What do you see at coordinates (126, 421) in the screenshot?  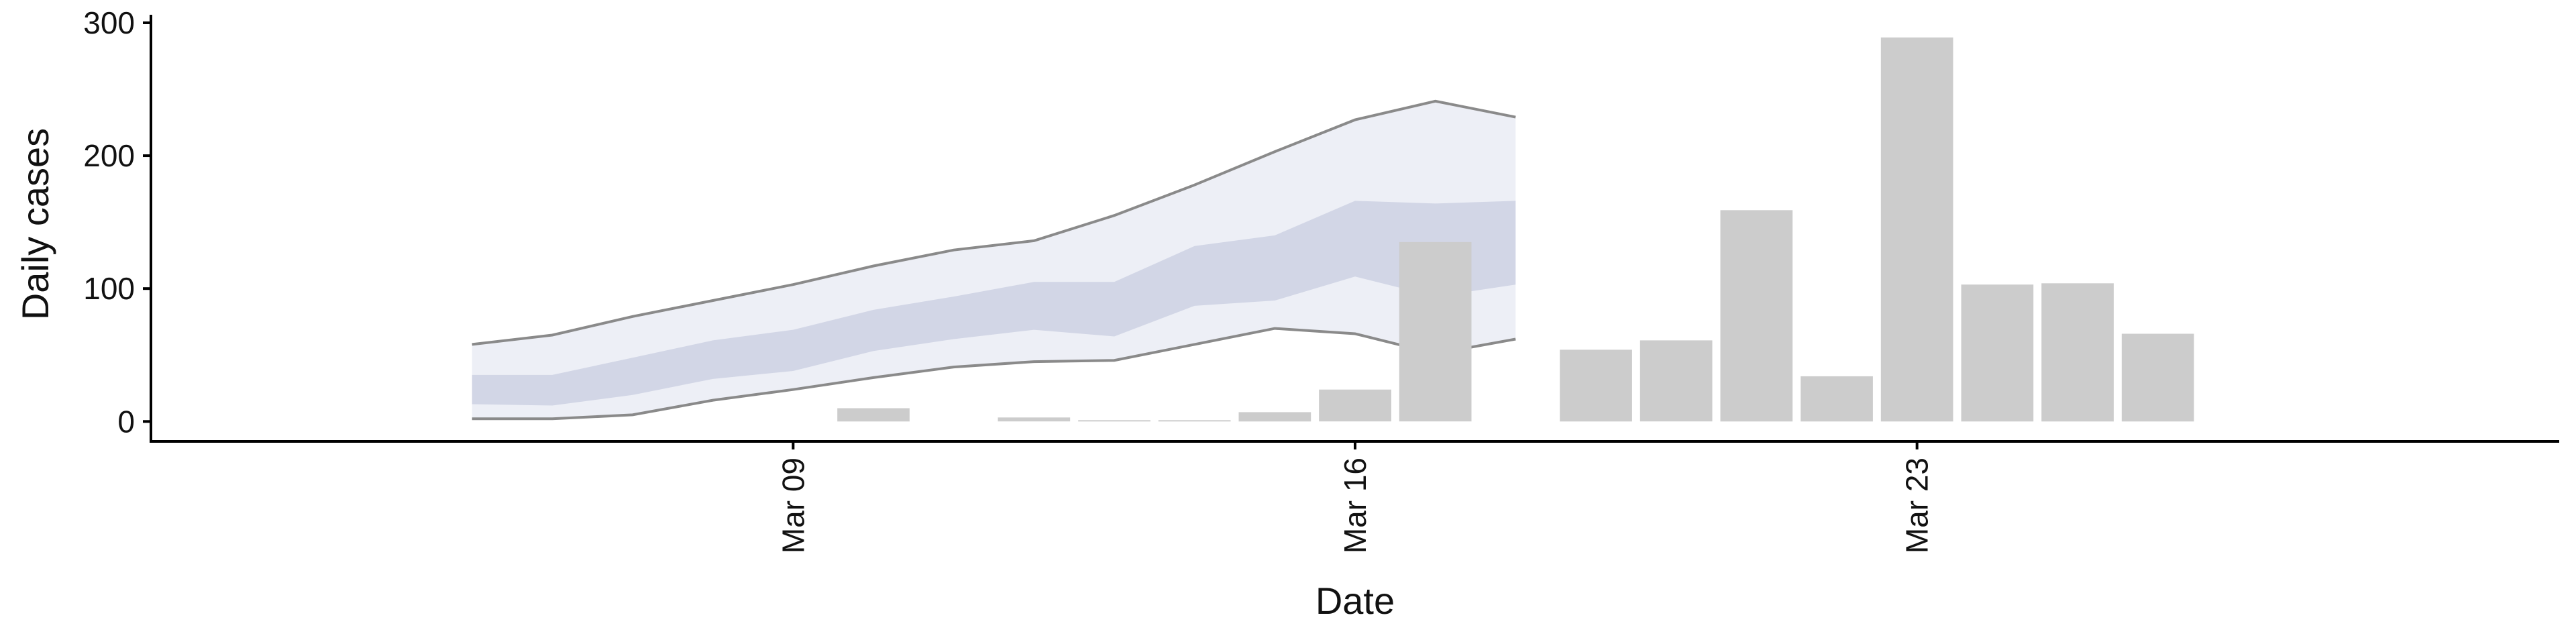 I see `y-tick-label: 0` at bounding box center [126, 421].